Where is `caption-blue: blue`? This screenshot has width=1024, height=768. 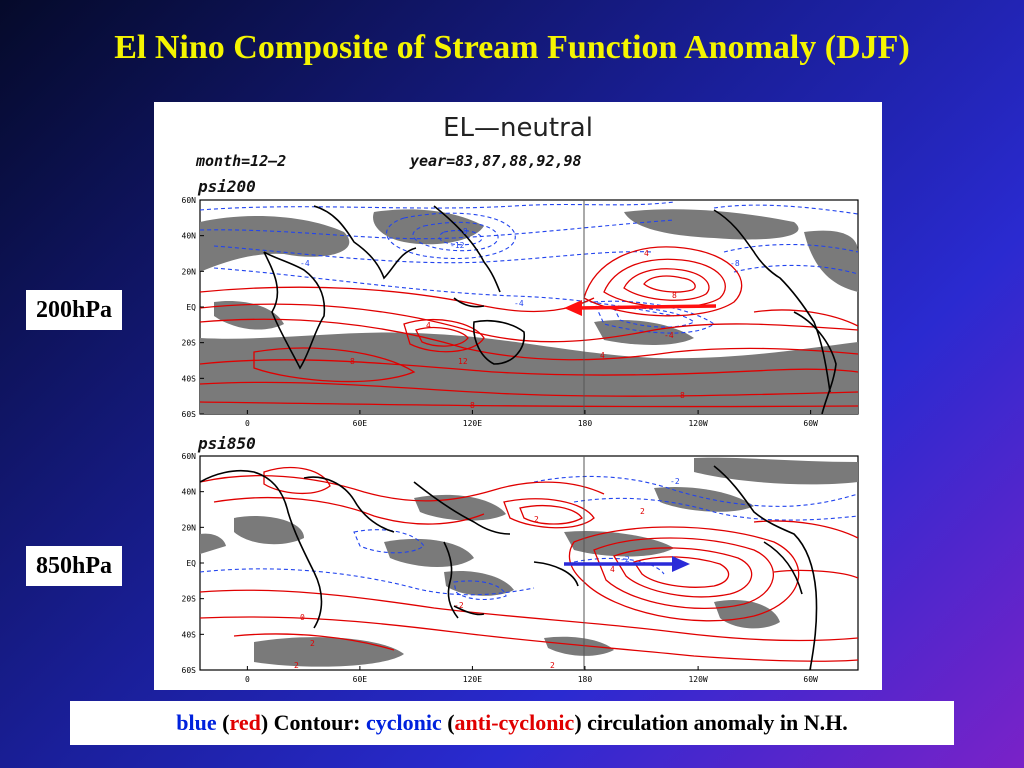
caption-blue: blue is located at coordinates (196, 722).